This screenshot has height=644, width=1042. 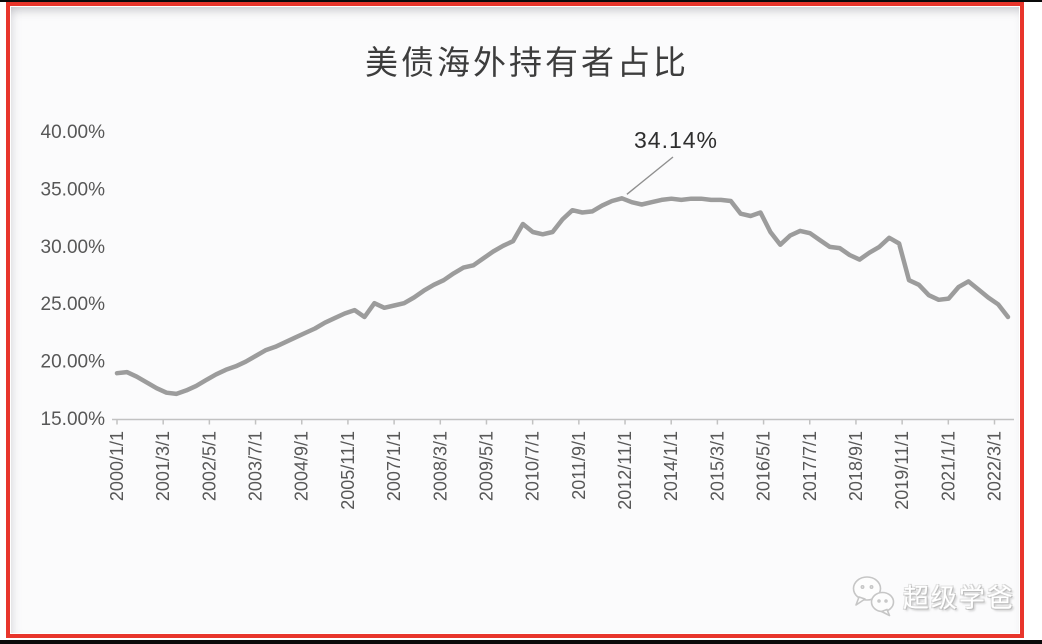 I want to click on x-tick-label: 2008/3/1, so click(x=440, y=466).